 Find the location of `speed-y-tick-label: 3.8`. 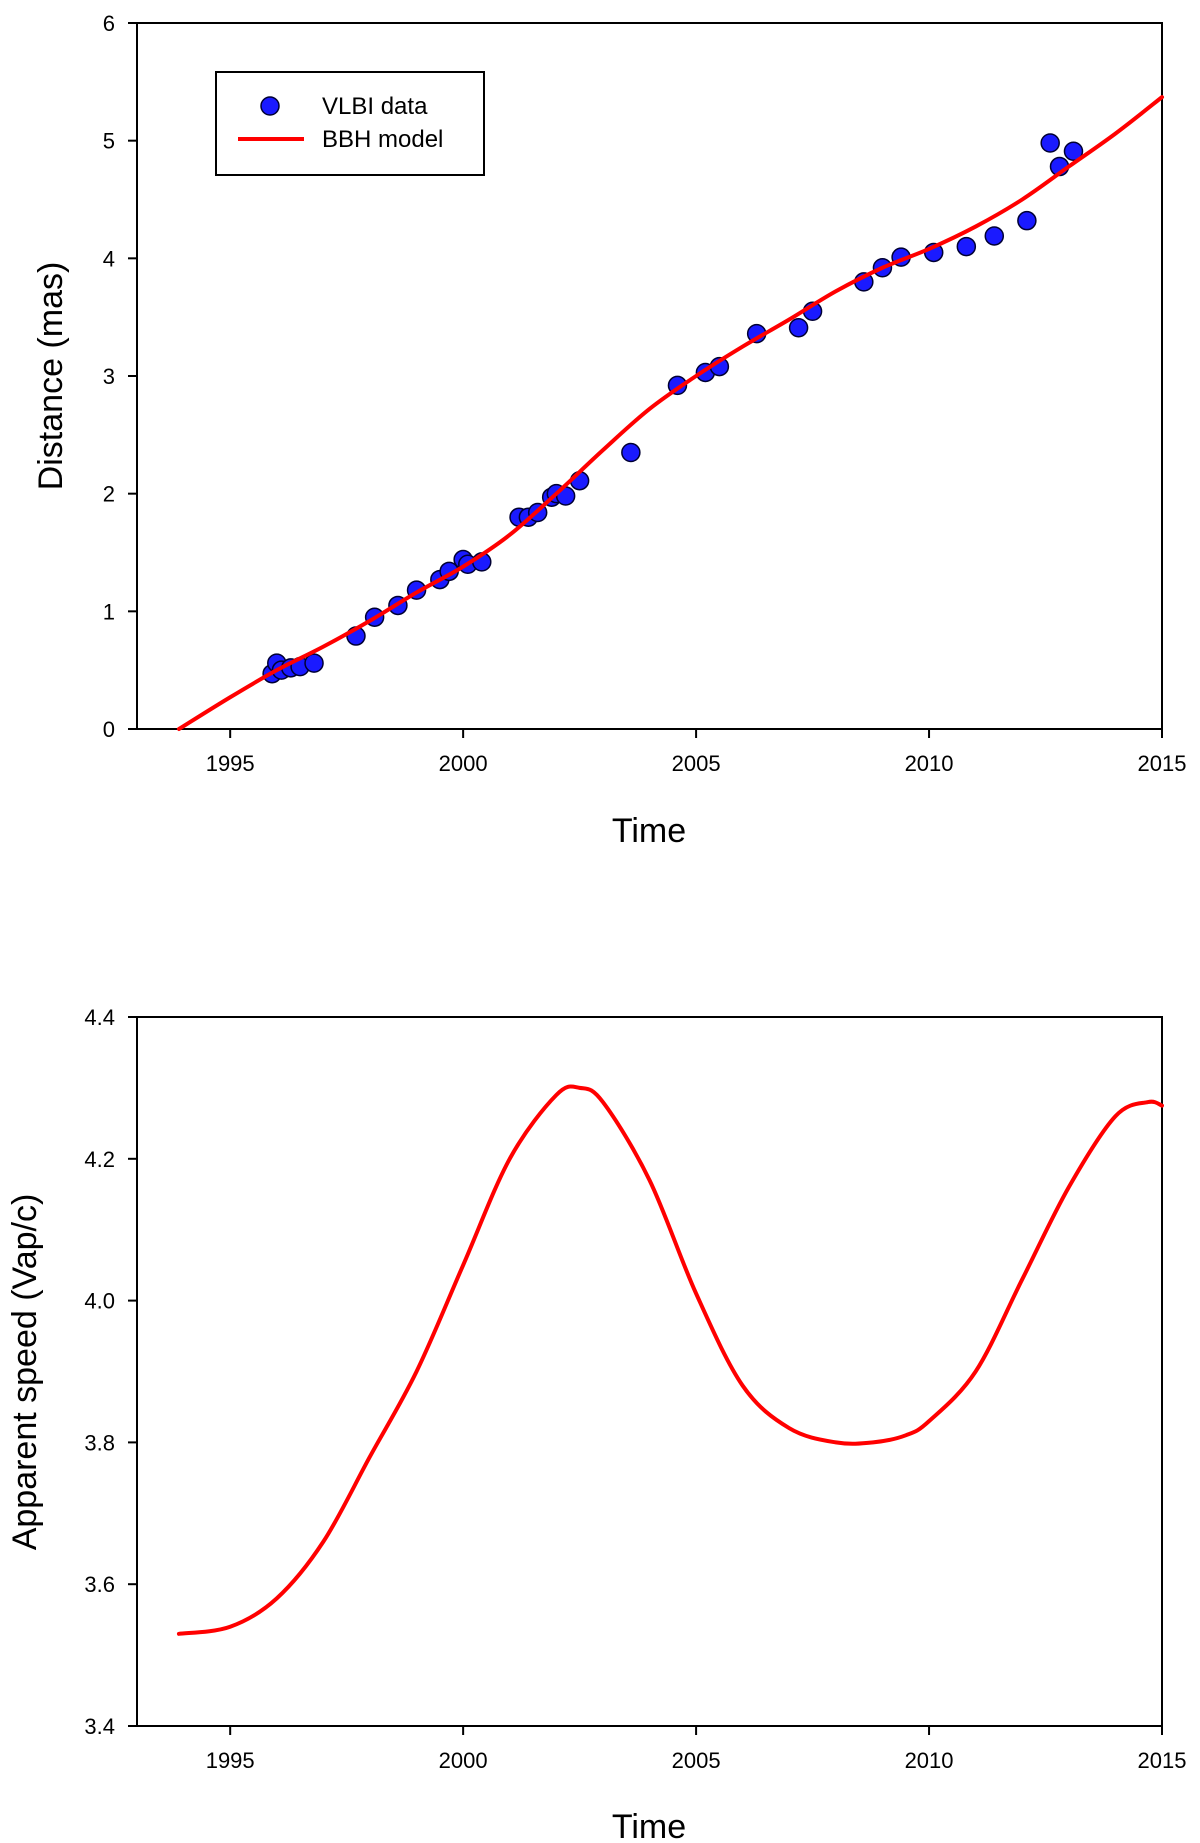

speed-y-tick-label: 3.8 is located at coordinates (99, 1442).